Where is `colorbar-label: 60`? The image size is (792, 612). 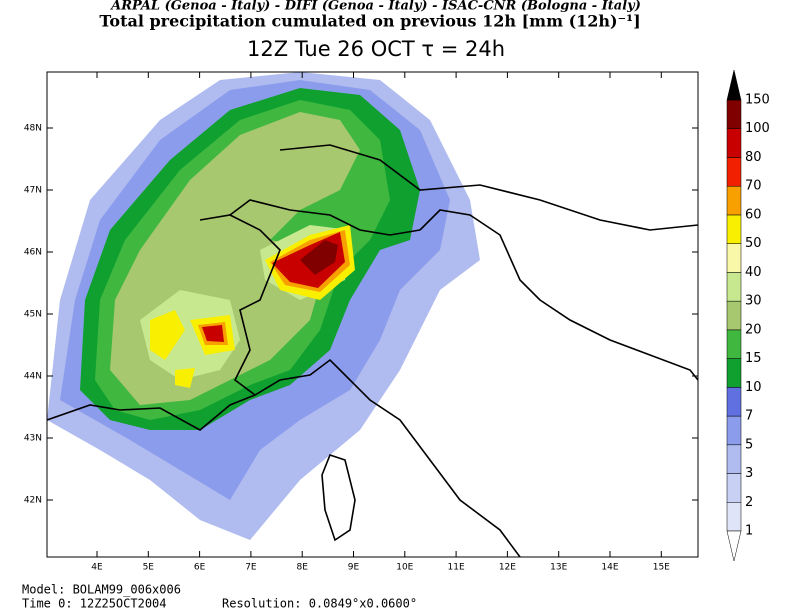
colorbar-label: 60 is located at coordinates (753, 214).